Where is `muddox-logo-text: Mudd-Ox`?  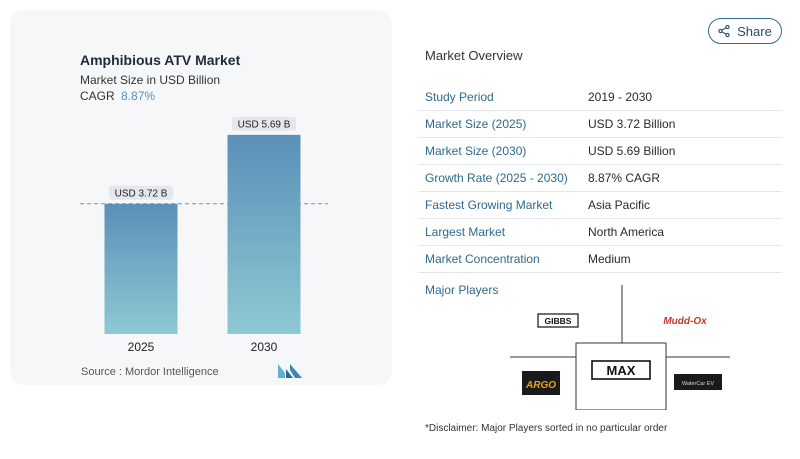
muddox-logo-text: Mudd-Ox is located at coordinates (685, 321).